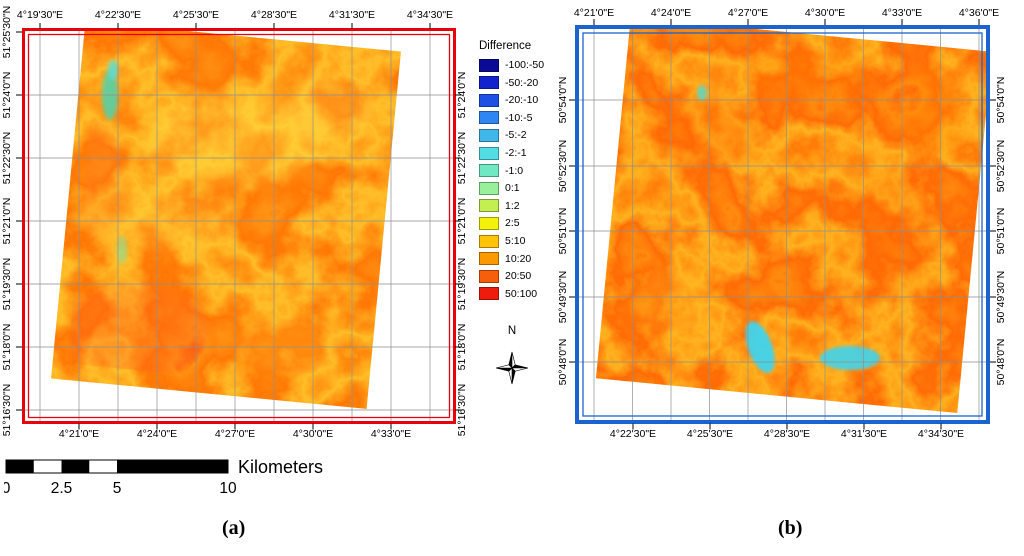 This screenshot has width=1024, height=556. What do you see at coordinates (280, 467) in the screenshot?
I see `scale-unit-label: Kilometers` at bounding box center [280, 467].